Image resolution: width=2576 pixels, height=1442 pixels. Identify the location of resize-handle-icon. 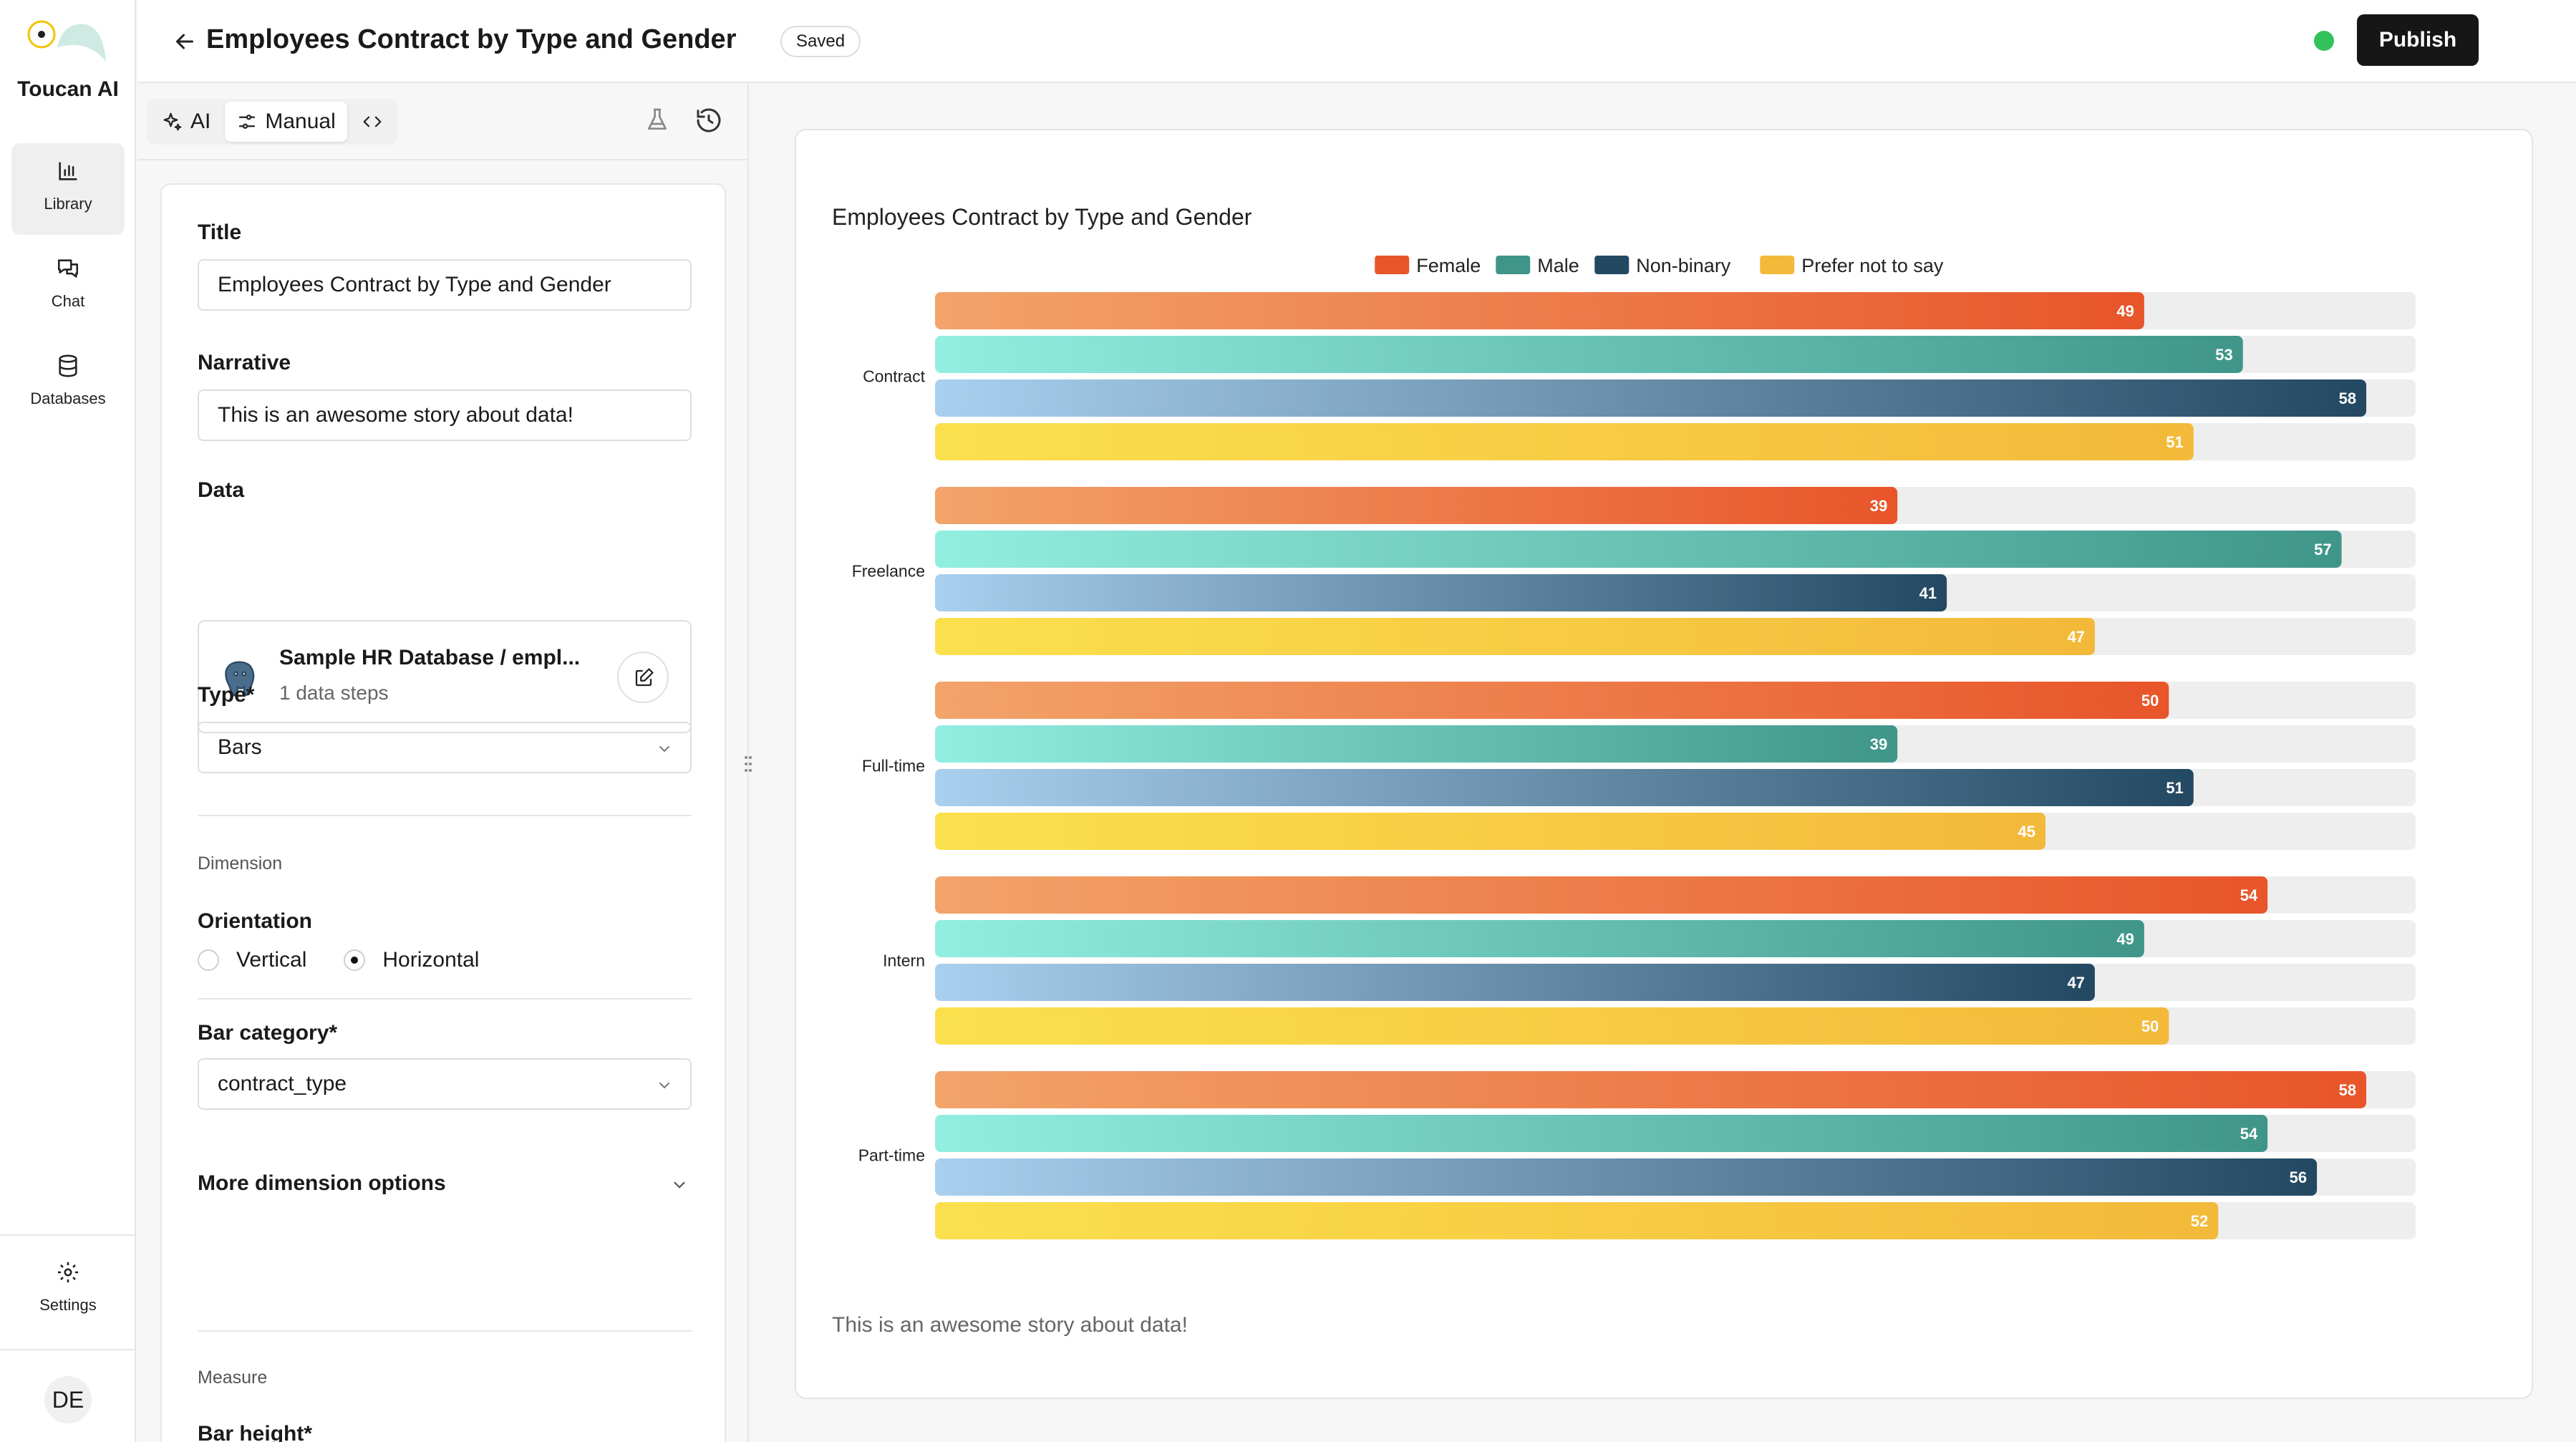
(748, 764).